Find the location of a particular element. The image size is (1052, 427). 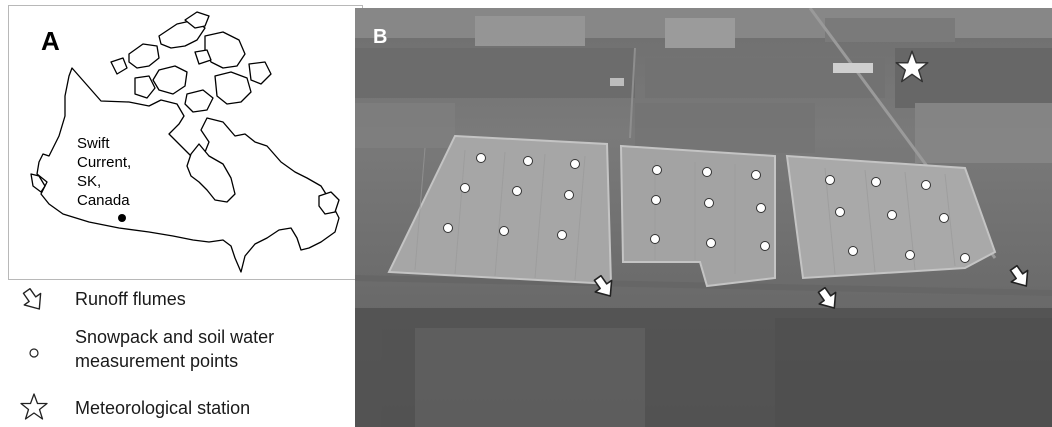

legend-label-station: Meteorological station is located at coordinates (163, 408).